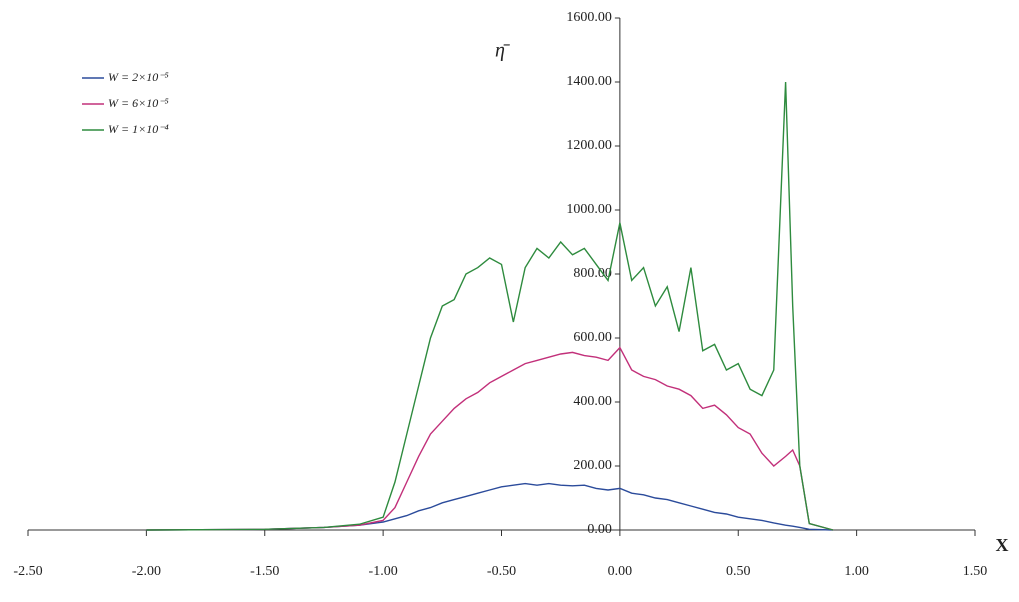  Describe the element at coordinates (592, 273) in the screenshot. I see `y-tick-label: 800.00` at that location.